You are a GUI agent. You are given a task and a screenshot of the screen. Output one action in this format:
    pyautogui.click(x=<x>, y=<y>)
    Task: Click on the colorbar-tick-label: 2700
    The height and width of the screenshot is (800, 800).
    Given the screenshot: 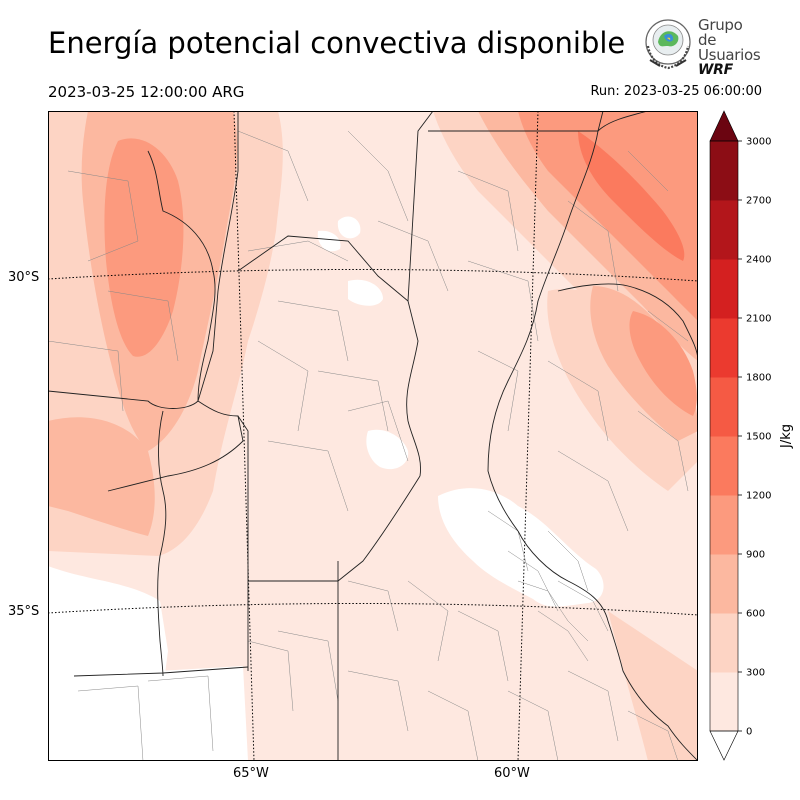 What is the action you would take?
    pyautogui.click(x=758, y=201)
    